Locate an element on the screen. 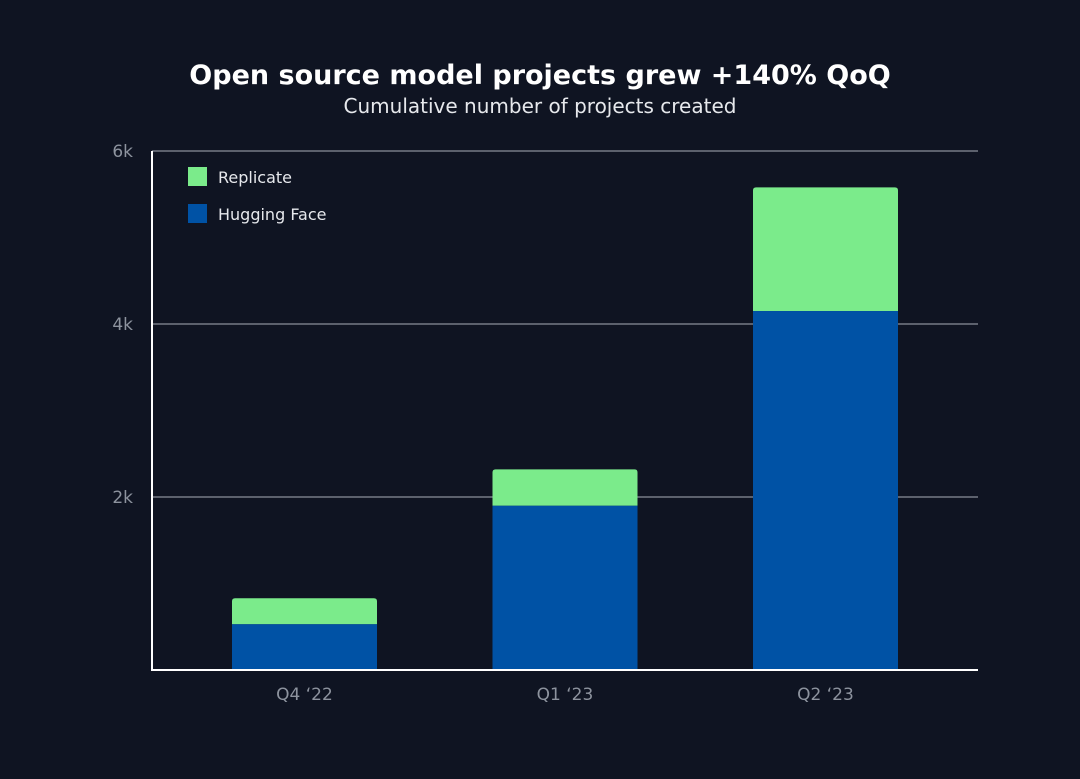 Image resolution: width=1080 pixels, height=779 pixels. legend-label-hugging-face: Hugging Face is located at coordinates (272, 214).